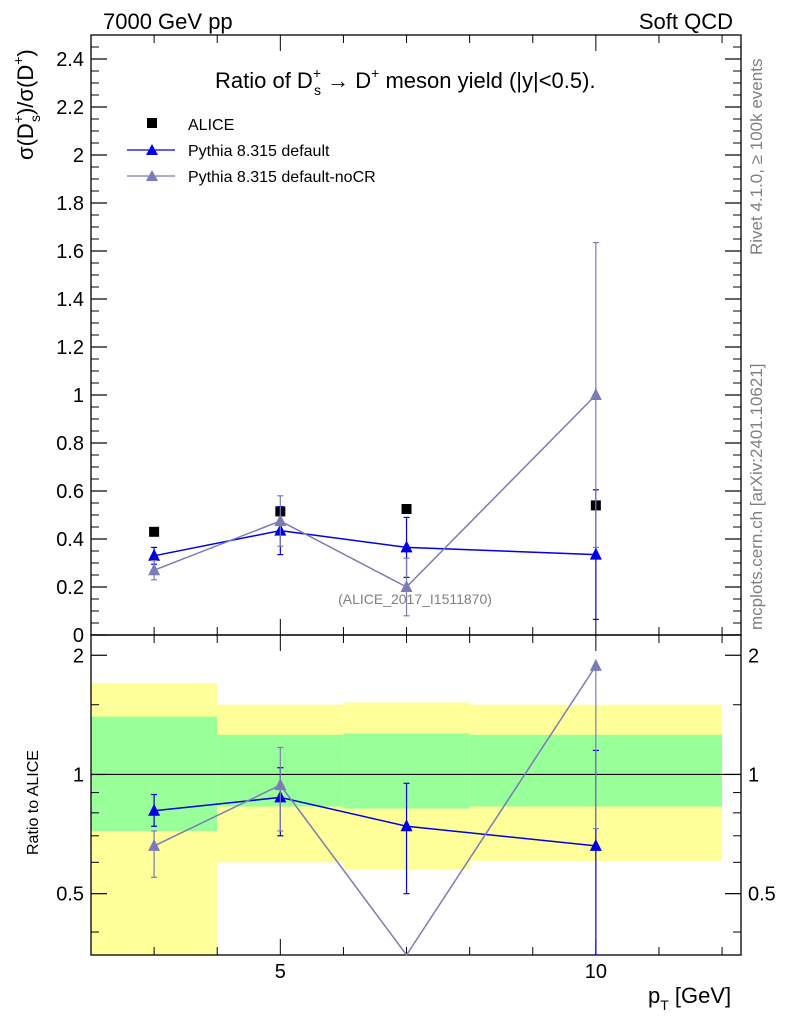 The width and height of the screenshot is (786, 1024). Describe the element at coordinates (26, 104) in the screenshot. I see `main-y-axis-label: σ(D+s)/σ(D+)` at that location.